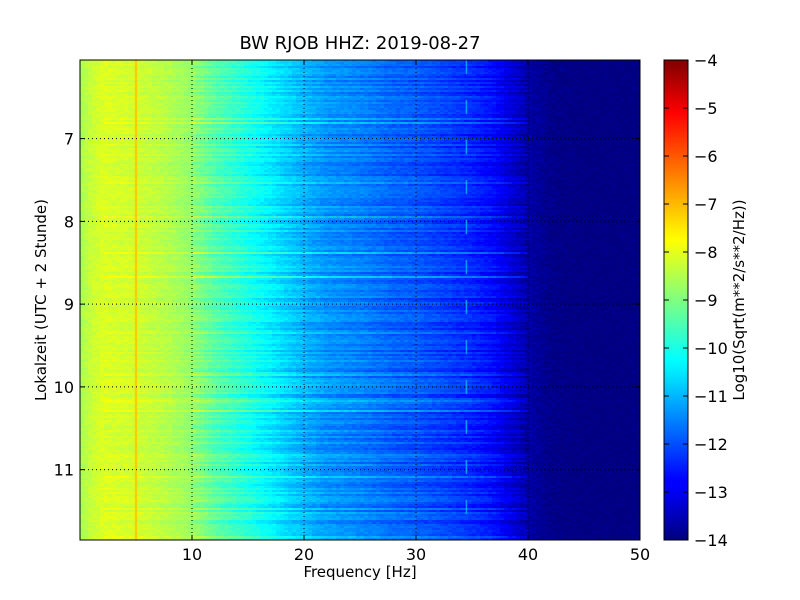  I want to click on chart-title: BW RJOB HHZ: 2019-08-27, so click(359, 43).